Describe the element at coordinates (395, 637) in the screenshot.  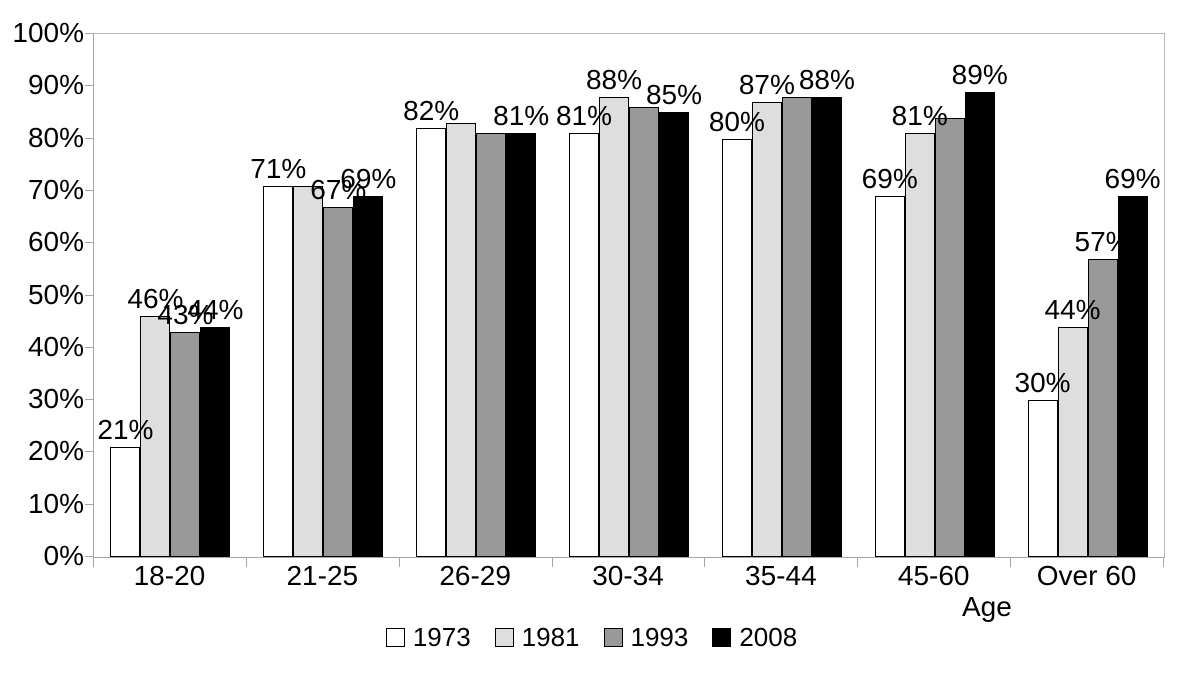
I see `legend-swatch-1973` at that location.